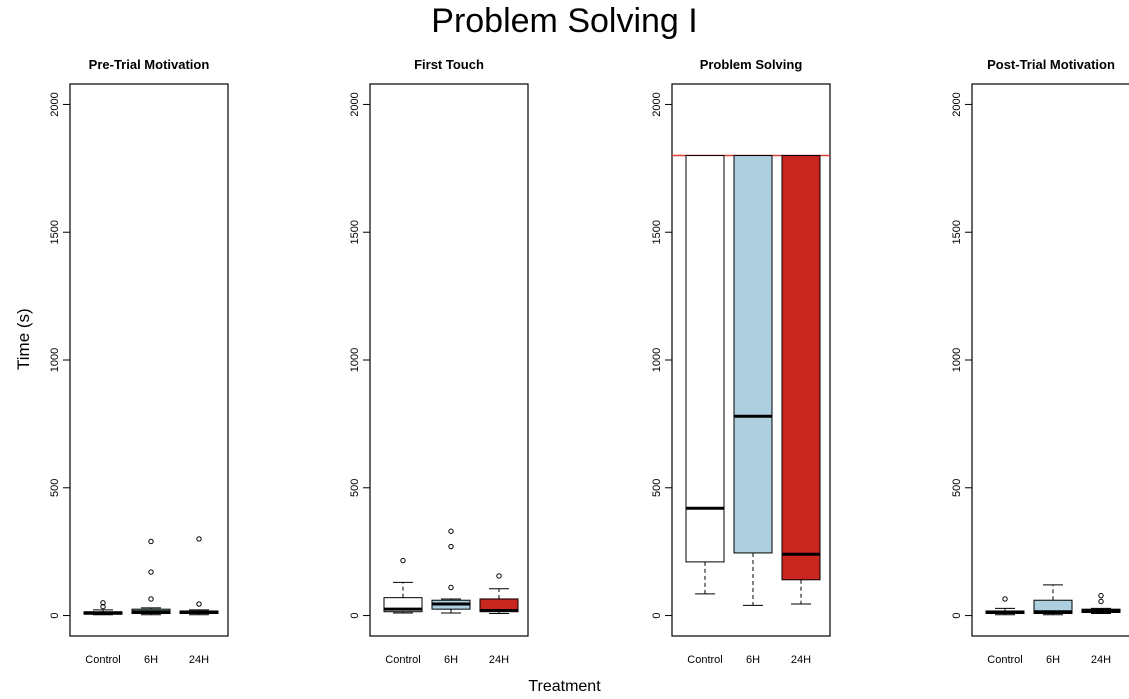 The height and width of the screenshot is (699, 1129). I want to click on panel-title: Pre-Trial Motivation, so click(149, 64).